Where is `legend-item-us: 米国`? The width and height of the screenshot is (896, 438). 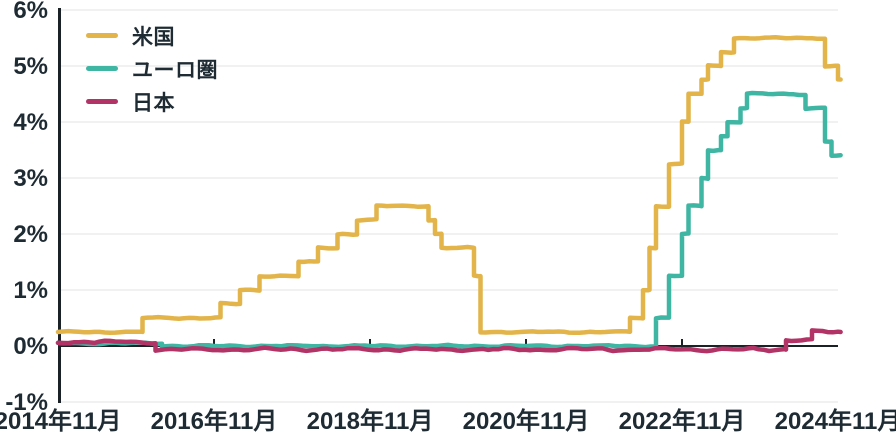
legend-item-us: 米国 is located at coordinates (152, 35).